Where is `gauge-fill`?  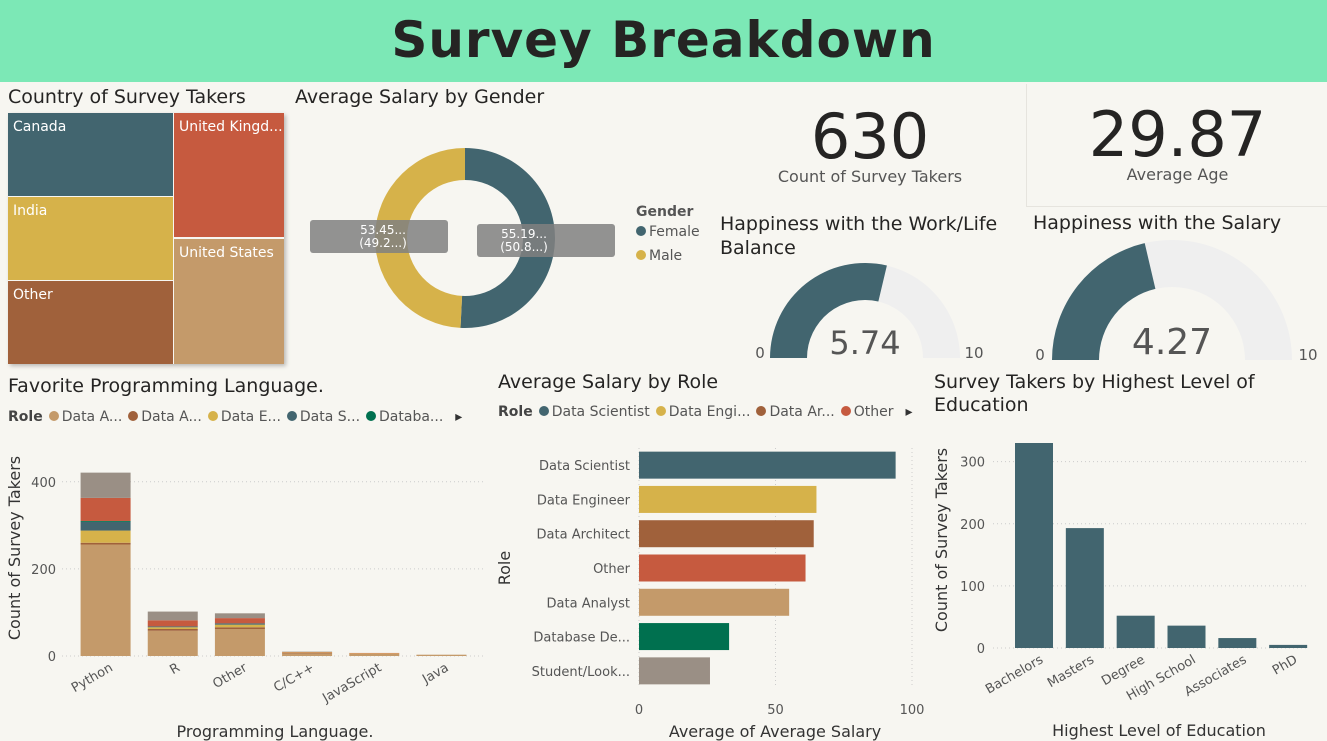 gauge-fill is located at coordinates (1104, 301).